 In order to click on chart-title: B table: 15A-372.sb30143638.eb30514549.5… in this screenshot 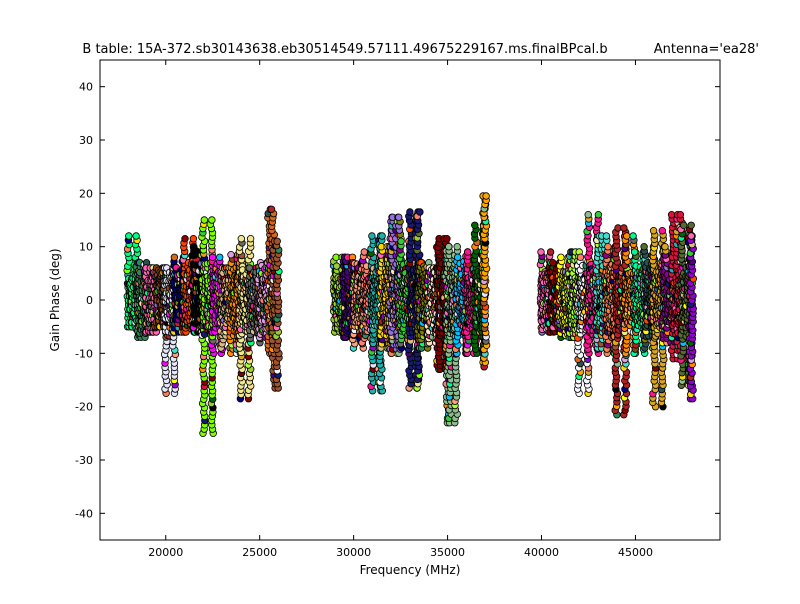, I will do `click(344, 49)`.